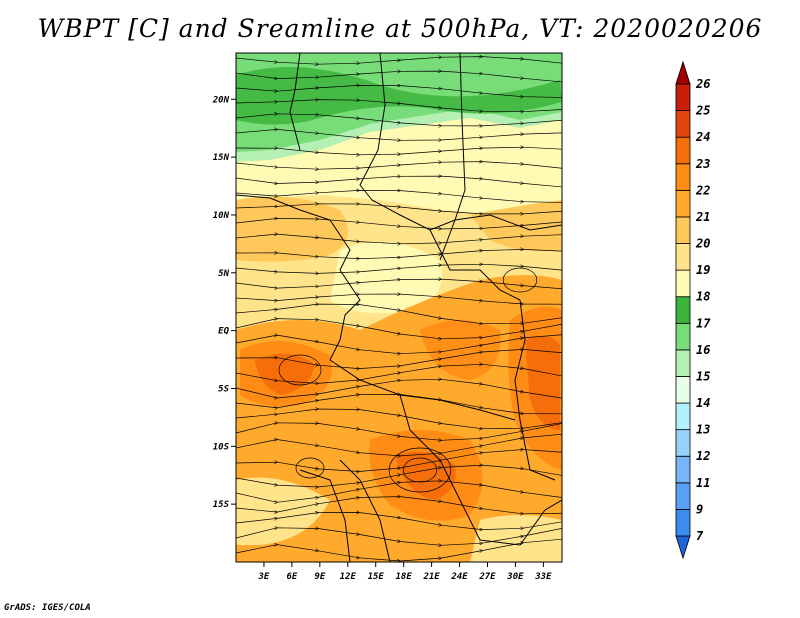 The height and width of the screenshot is (618, 800). Describe the element at coordinates (47, 608) in the screenshot. I see `footer-credit: GrADS: IGES/COLA` at that location.